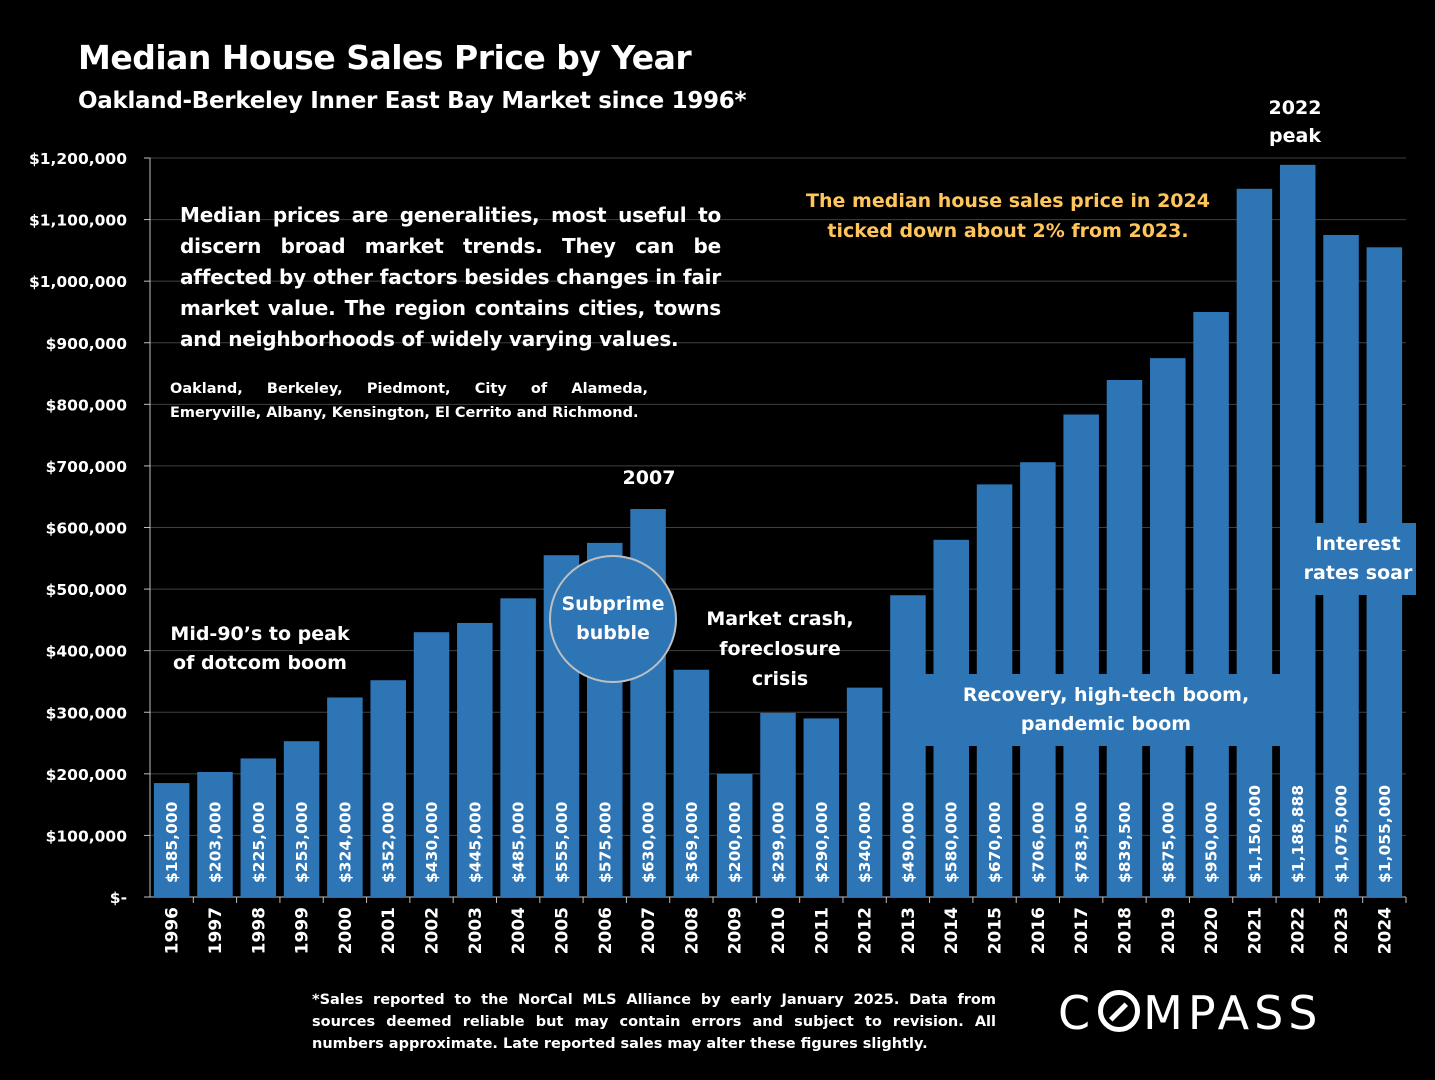  Describe the element at coordinates (385, 57) in the screenshot. I see `chart-title: Median House Sales Price by Year` at that location.